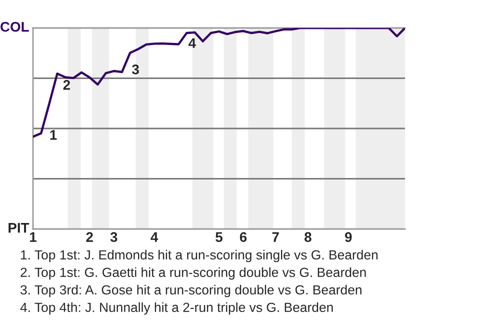  I want to click on annotation: 2, so click(66, 85).